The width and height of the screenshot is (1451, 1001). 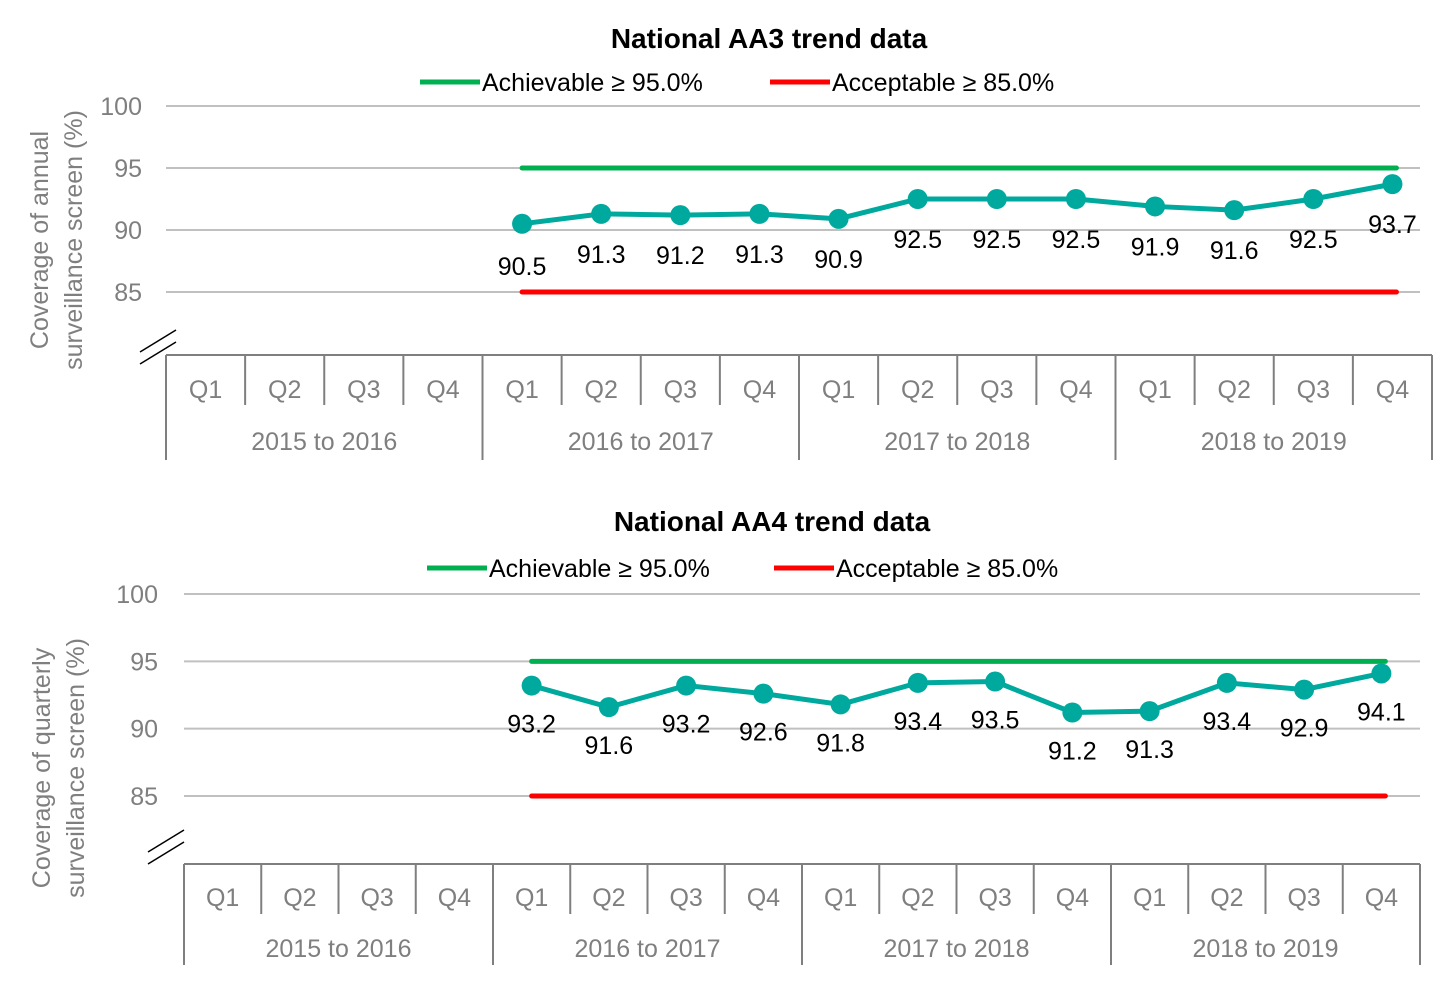 I want to click on c1-y-tick-95: 95, so click(x=128, y=169).